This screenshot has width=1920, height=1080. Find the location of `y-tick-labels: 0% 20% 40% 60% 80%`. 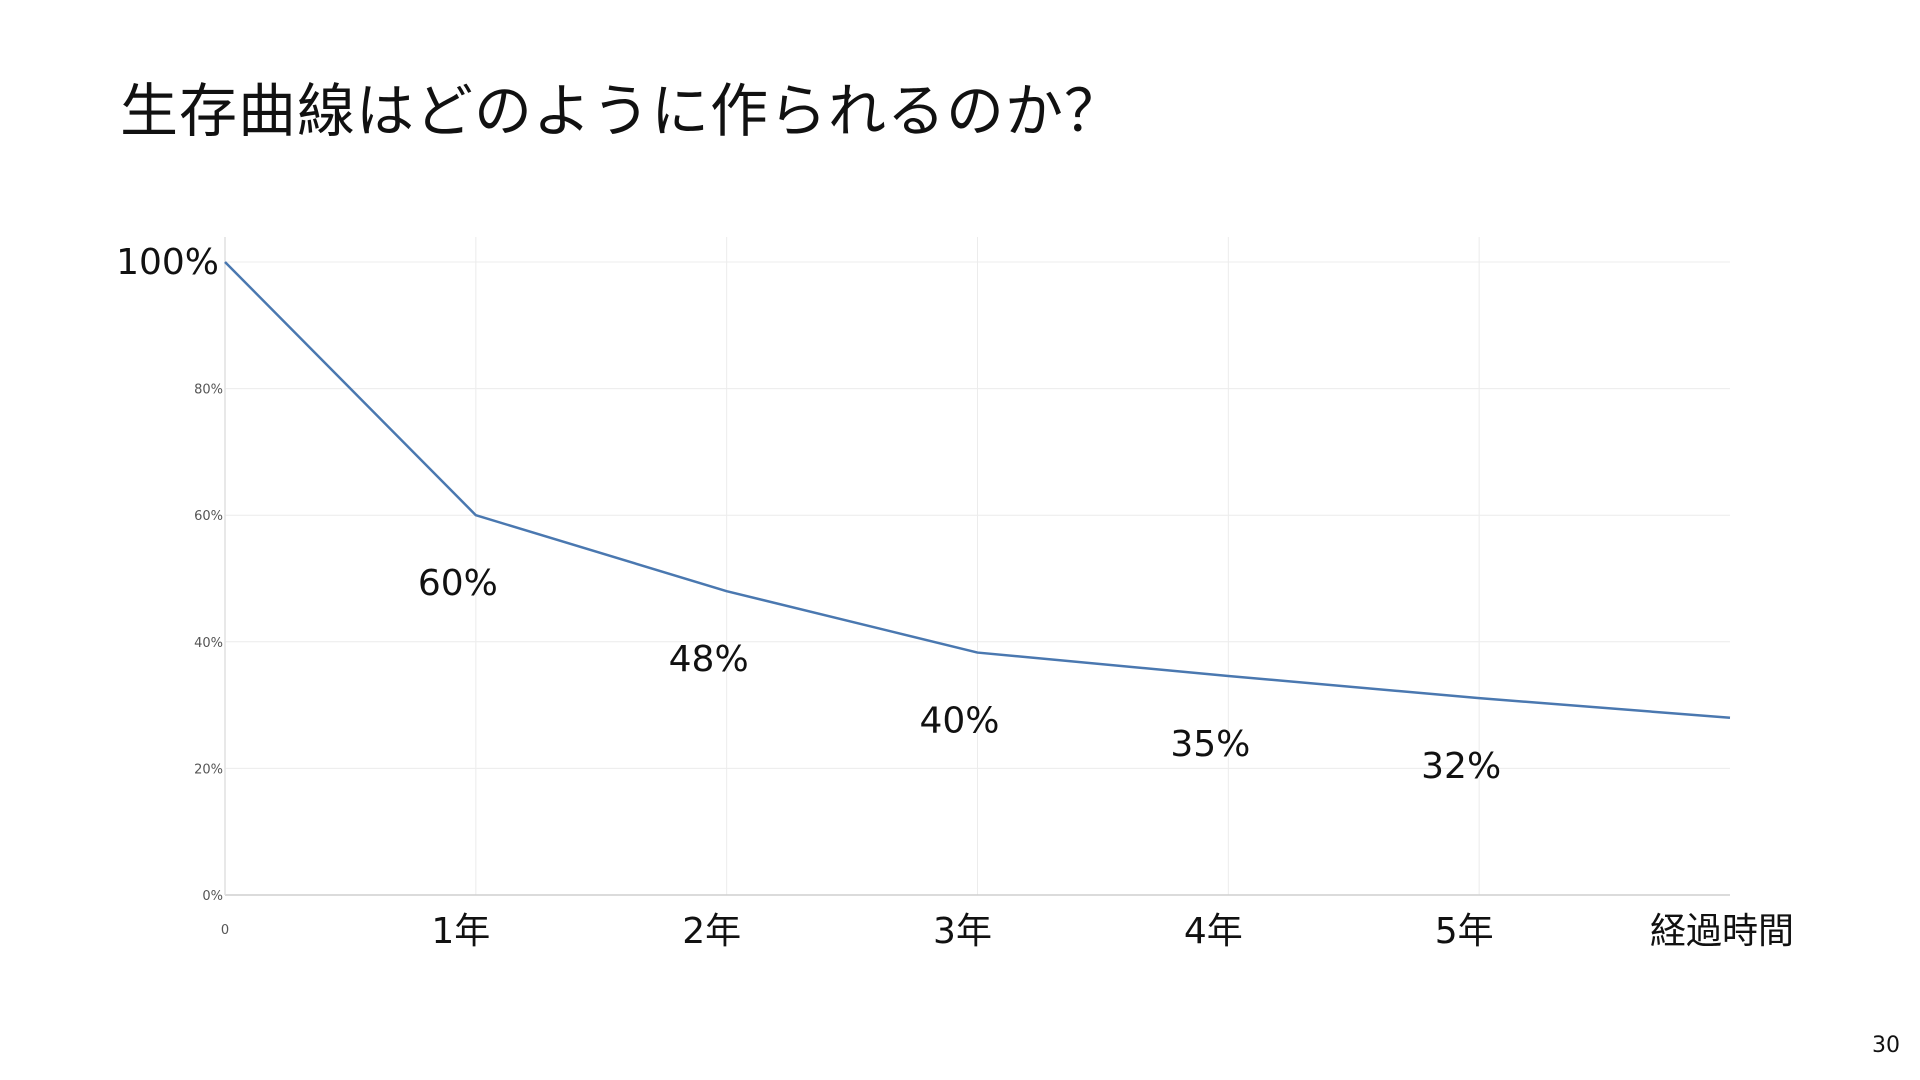

y-tick-labels: 0% 20% 40% 60% 80% is located at coordinates (208, 643).